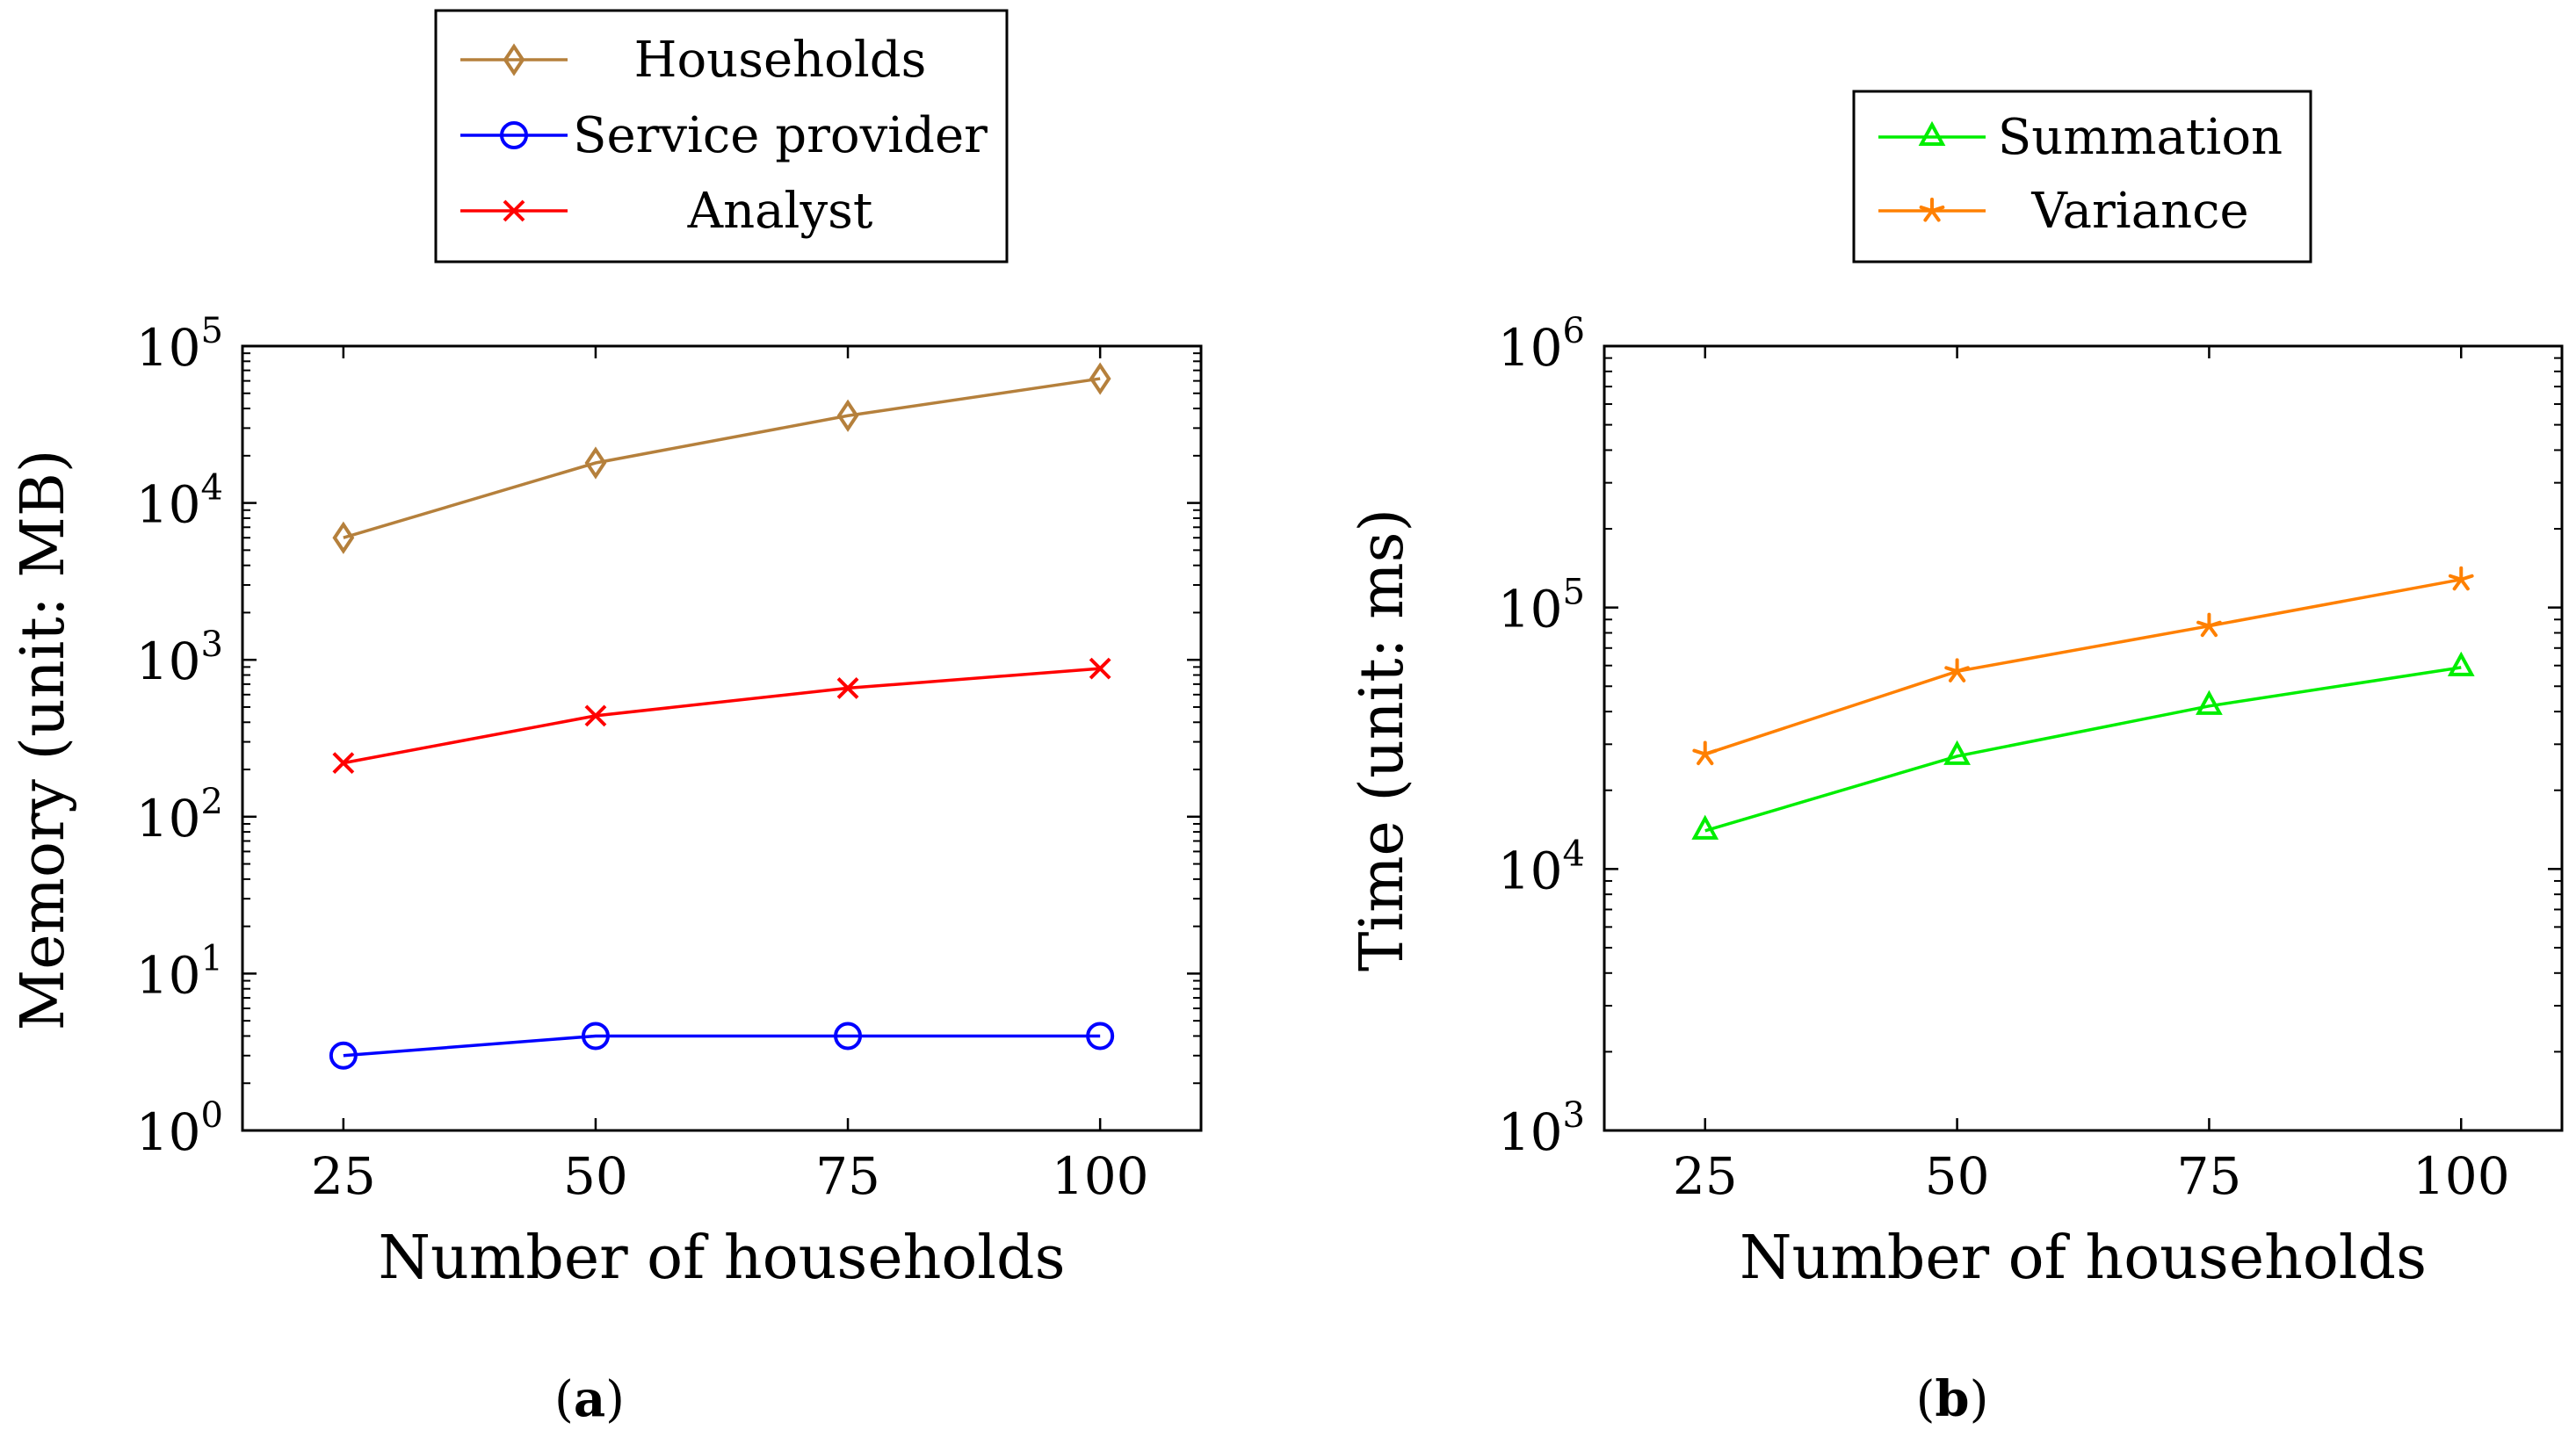  What do you see at coordinates (212, 802) in the screenshot?
I see `y-tick-exponent: 2` at bounding box center [212, 802].